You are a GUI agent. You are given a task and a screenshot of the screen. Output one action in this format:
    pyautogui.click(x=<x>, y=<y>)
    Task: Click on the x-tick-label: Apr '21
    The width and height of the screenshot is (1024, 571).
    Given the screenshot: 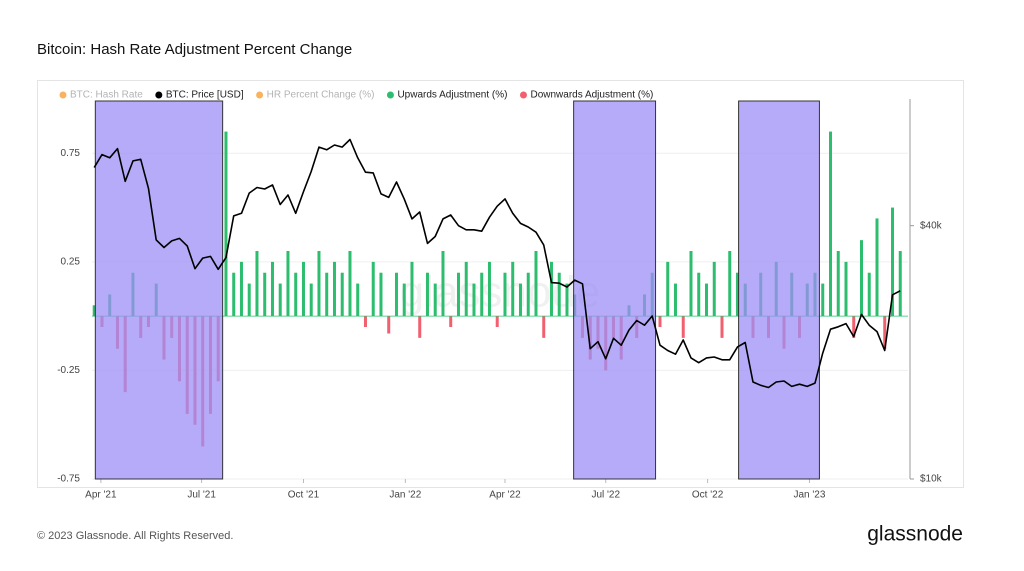 What is the action you would take?
    pyautogui.click(x=101, y=495)
    